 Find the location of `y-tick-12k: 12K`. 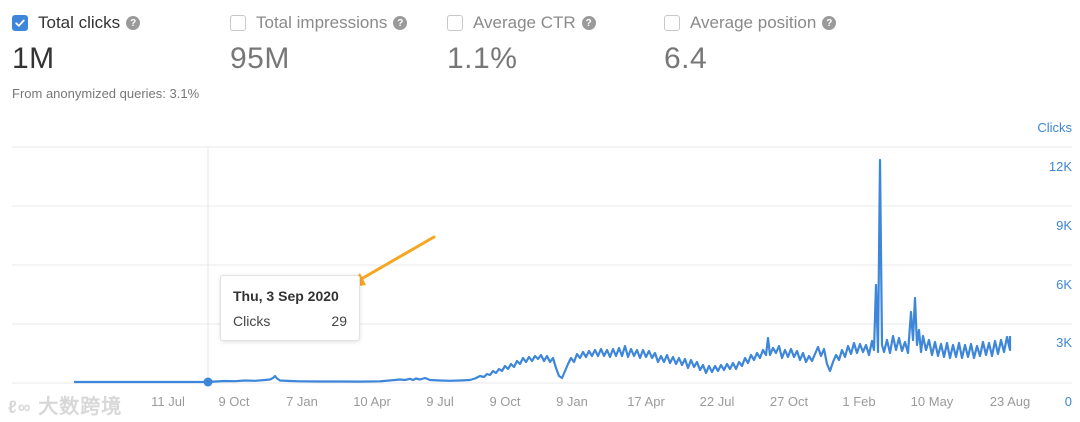

y-tick-12k: 12K is located at coordinates (1060, 166).